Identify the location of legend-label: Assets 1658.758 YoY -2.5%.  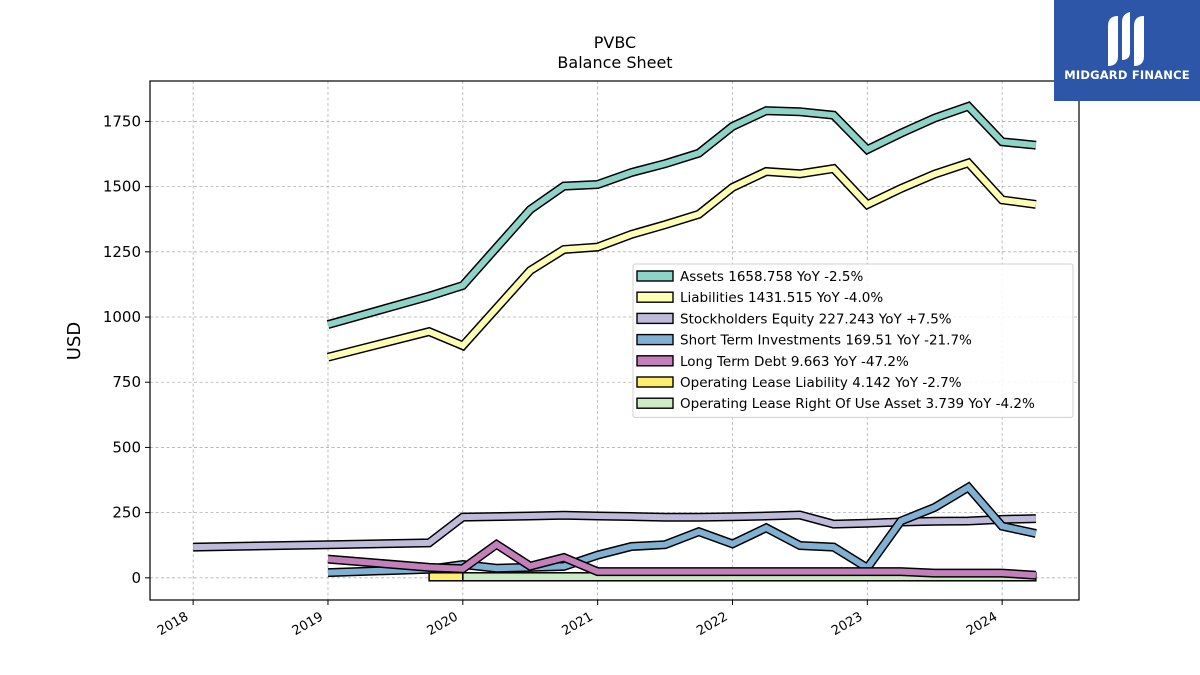
(772, 277).